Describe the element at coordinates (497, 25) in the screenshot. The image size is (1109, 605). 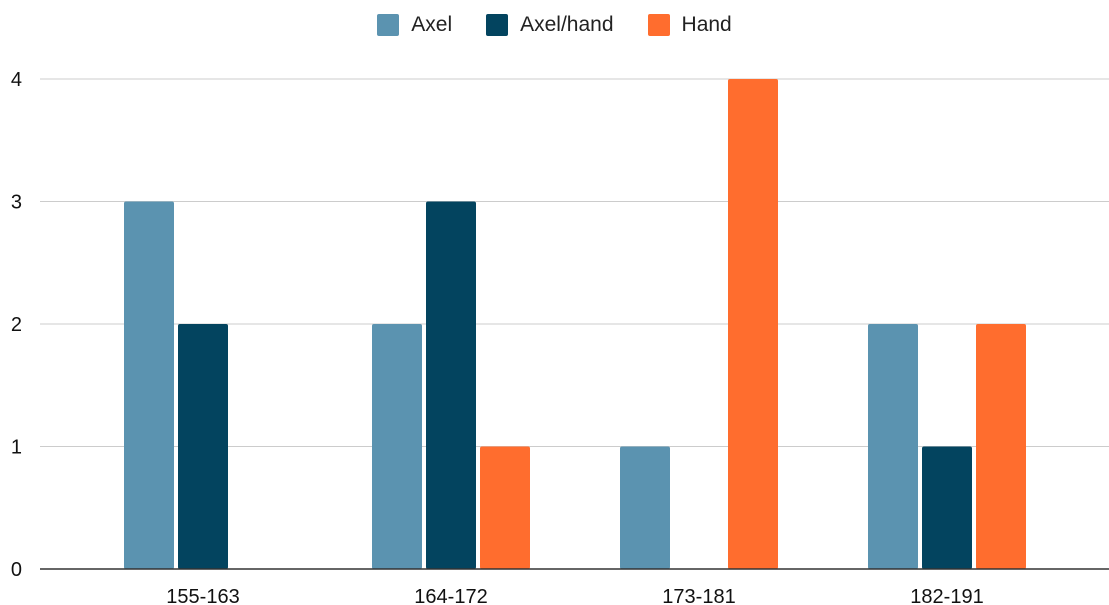
I see `legend-swatch-axel-hand` at that location.